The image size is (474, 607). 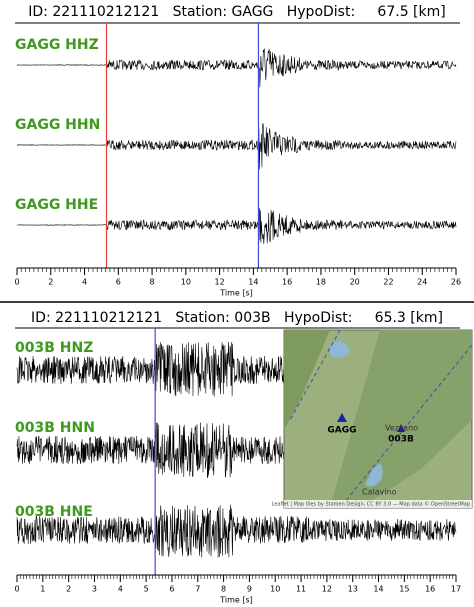 I want to click on x-tick-label: 11, so click(x=301, y=589).